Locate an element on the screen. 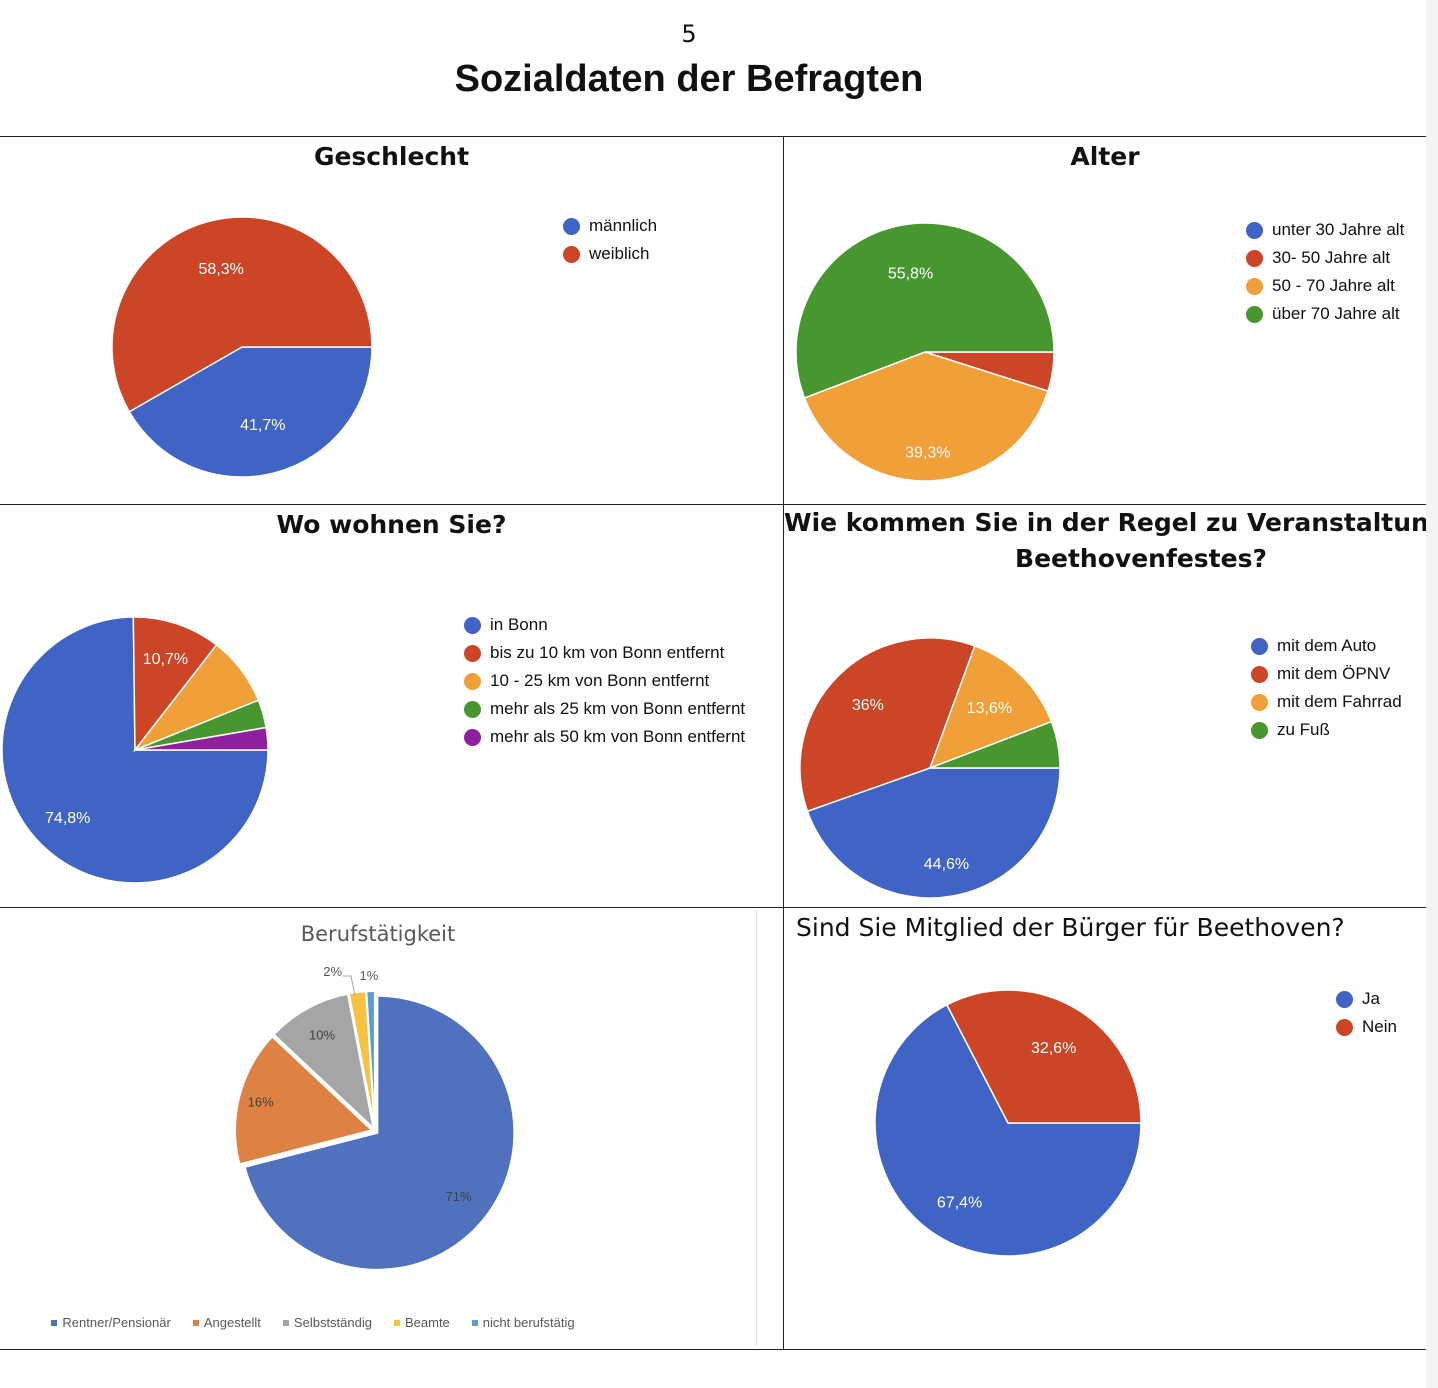 The height and width of the screenshot is (1388, 1438). chart-legend: Ja Nein is located at coordinates (1366, 1013).